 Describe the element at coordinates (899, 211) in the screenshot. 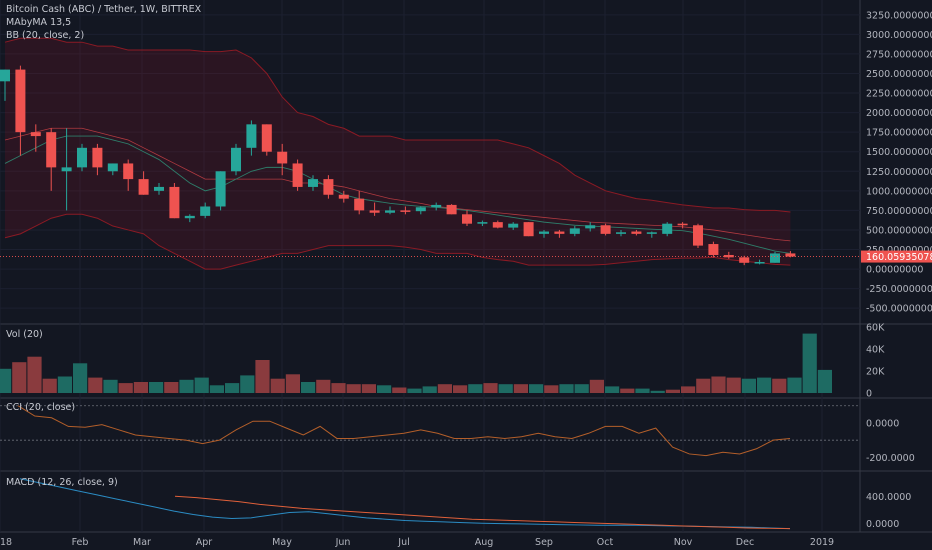

I see `price-tick-label: 750.00000000` at that location.